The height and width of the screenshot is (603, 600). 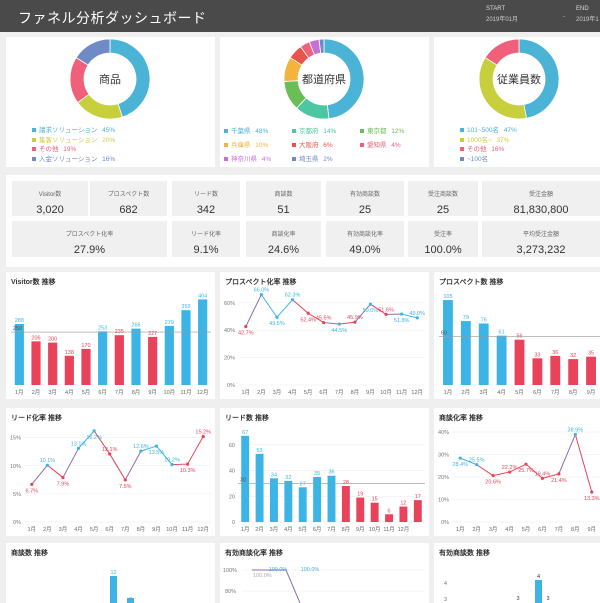 I want to click on legend-item: 大阪府 6%, so click(x=312, y=144).